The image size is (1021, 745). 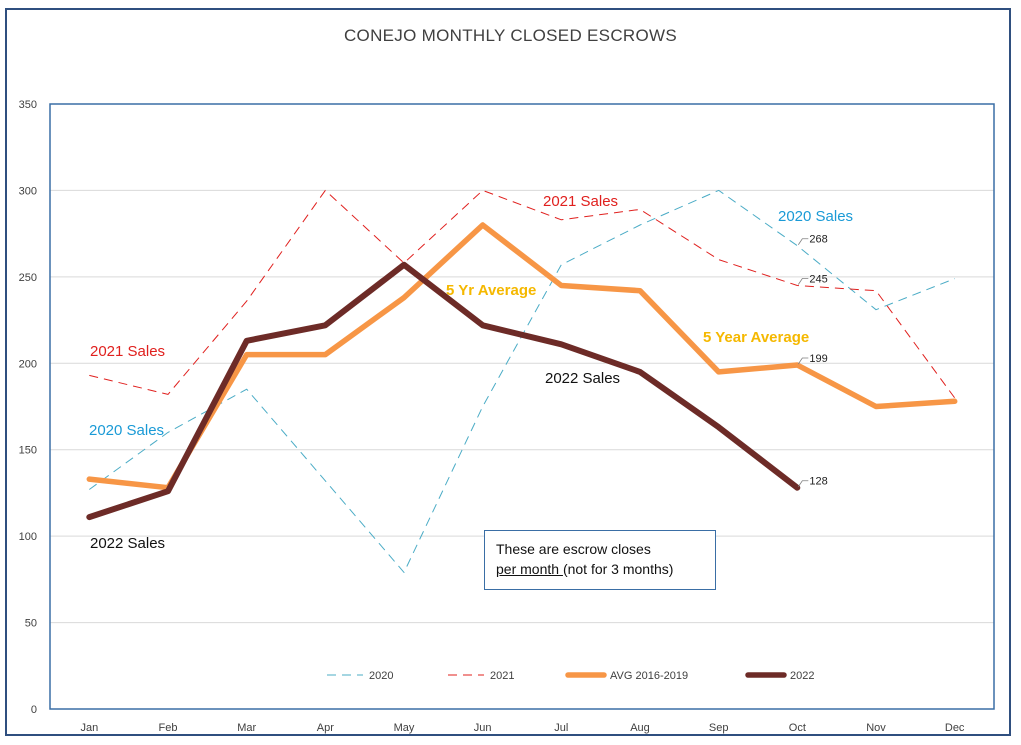 I want to click on data-label: 128, so click(x=818, y=482).